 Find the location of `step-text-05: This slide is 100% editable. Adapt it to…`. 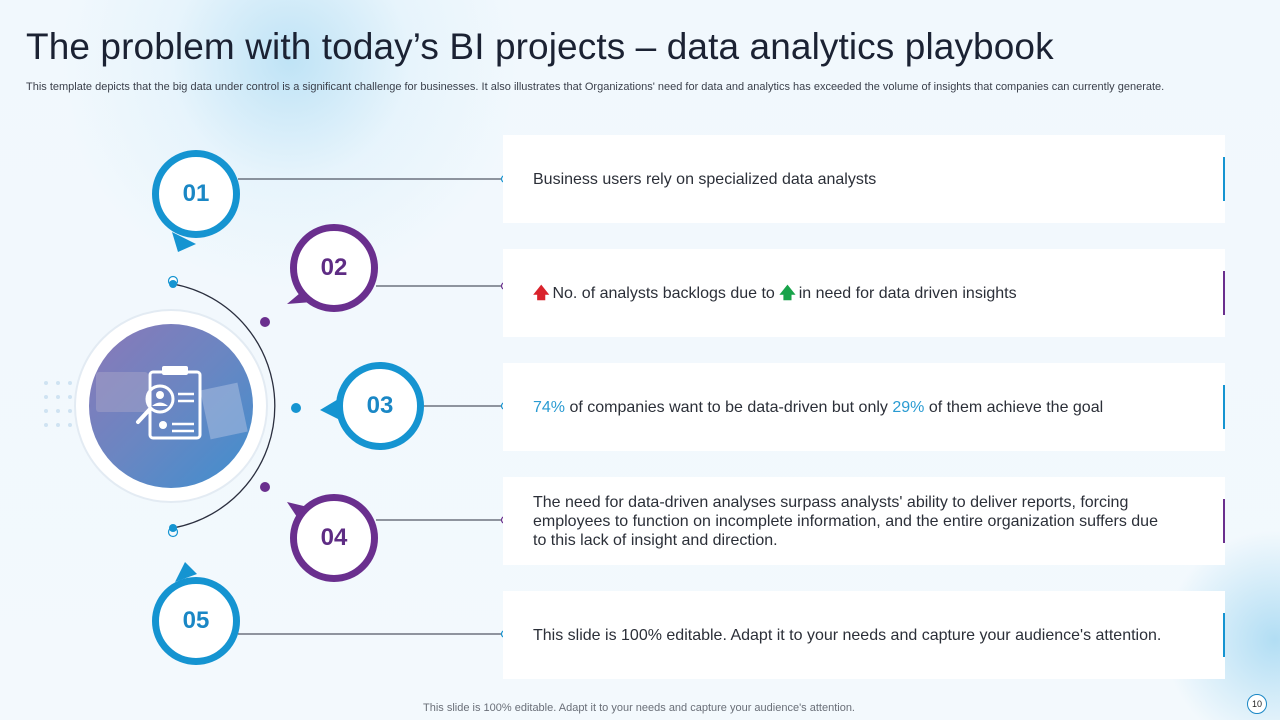

step-text-05: This slide is 100% editable. Adapt it to… is located at coordinates (847, 635).